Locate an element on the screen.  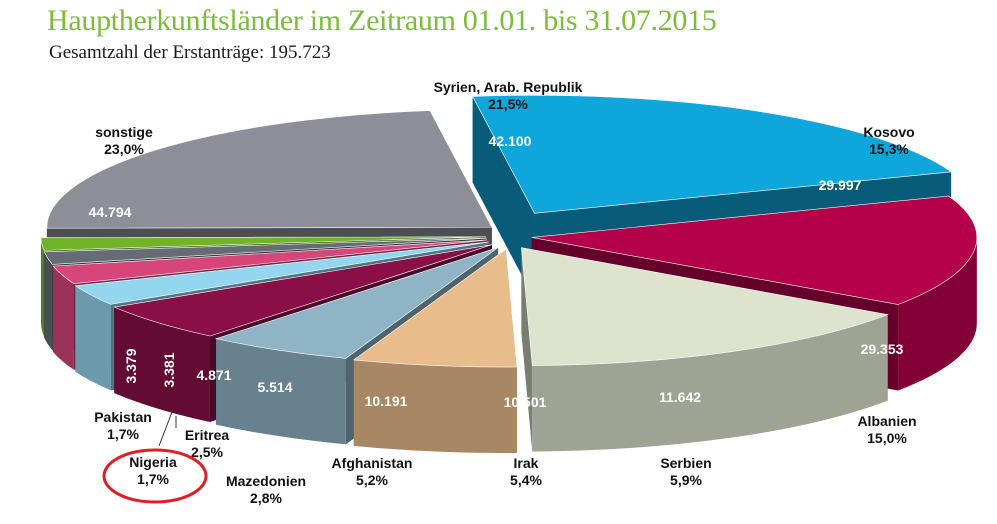
category-label-kosovo: Kosovo 15,3% is located at coordinates (888, 140).